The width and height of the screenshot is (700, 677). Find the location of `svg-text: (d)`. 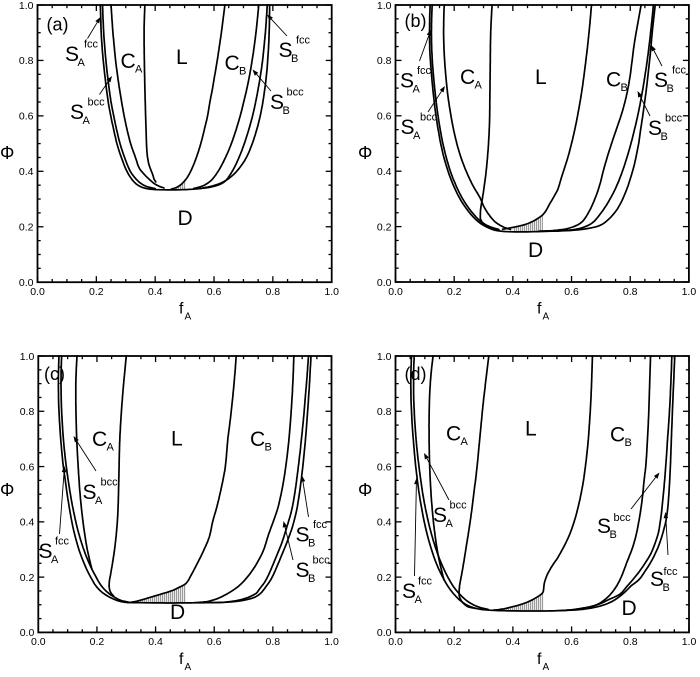

svg-text: (d) is located at coordinates (416, 374).